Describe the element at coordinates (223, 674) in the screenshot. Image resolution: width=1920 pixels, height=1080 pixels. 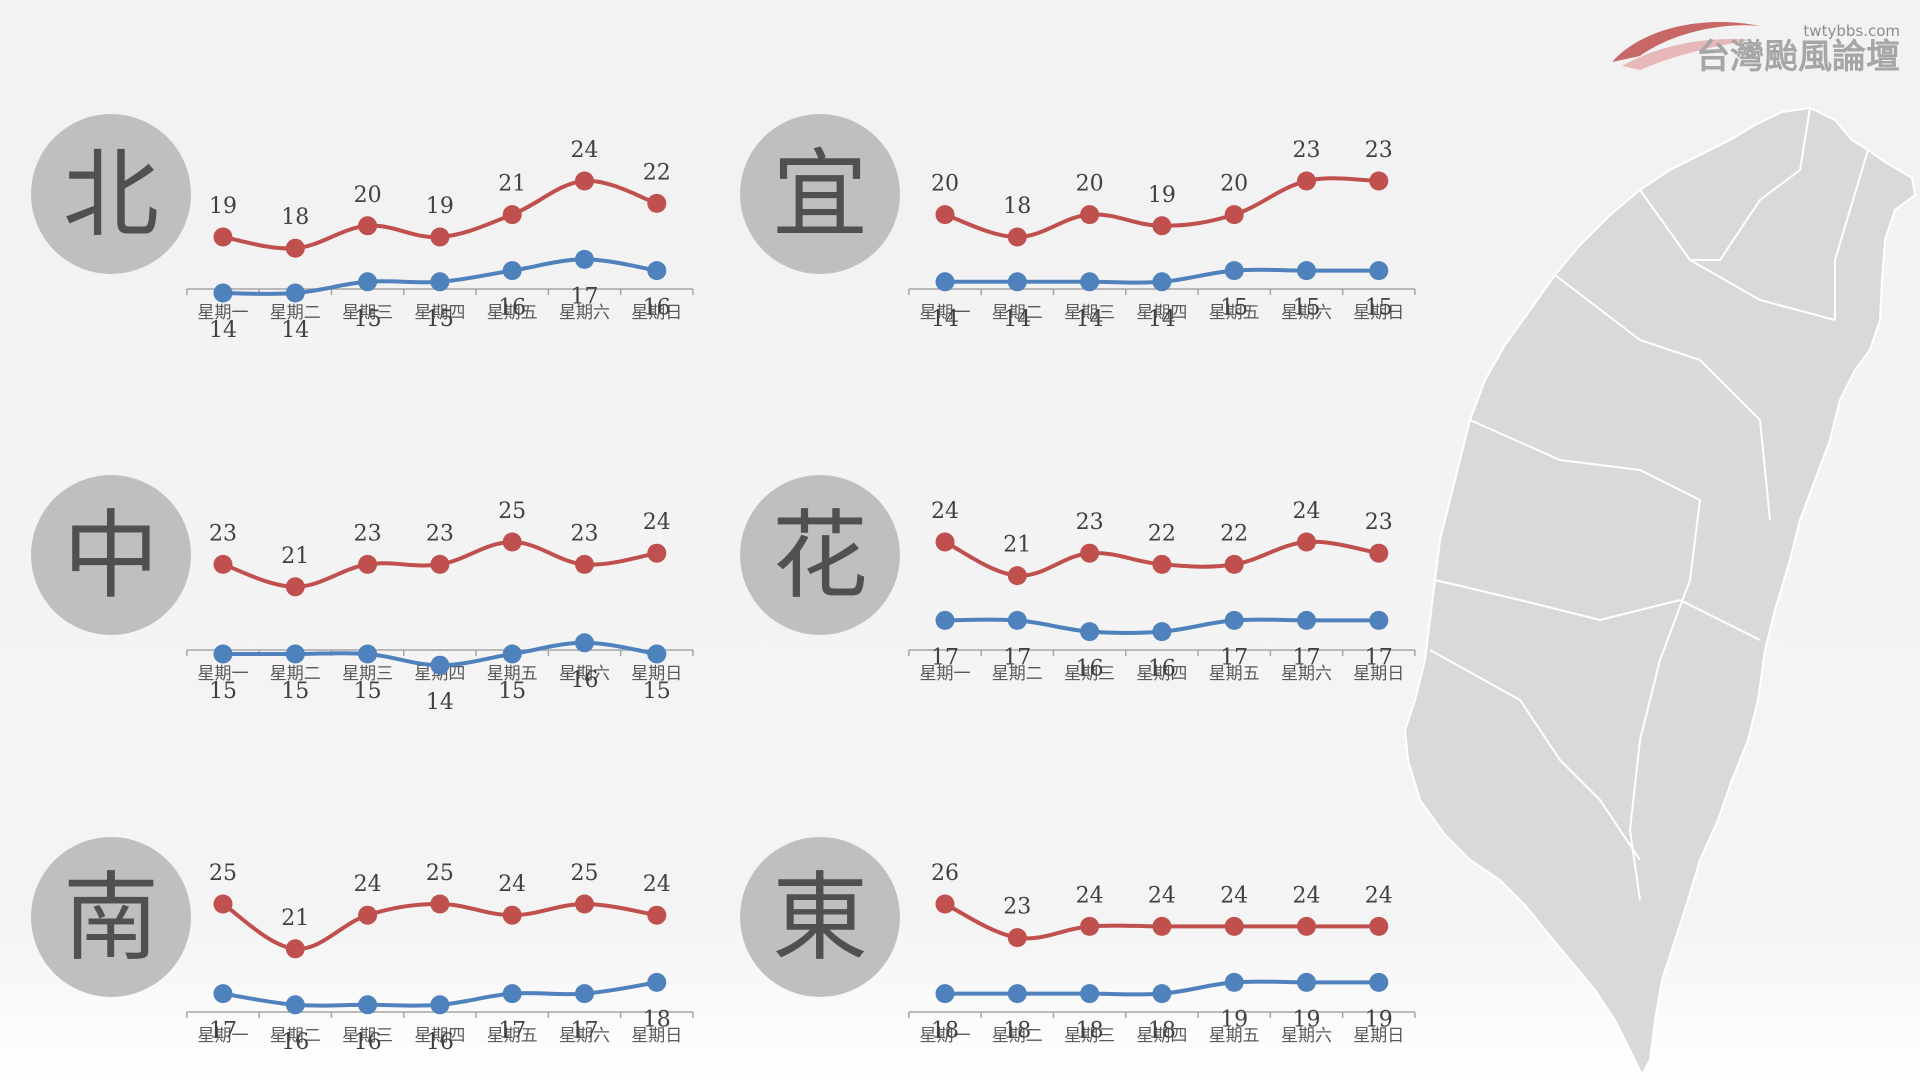
I see `x-tick-label: 星期一` at that location.